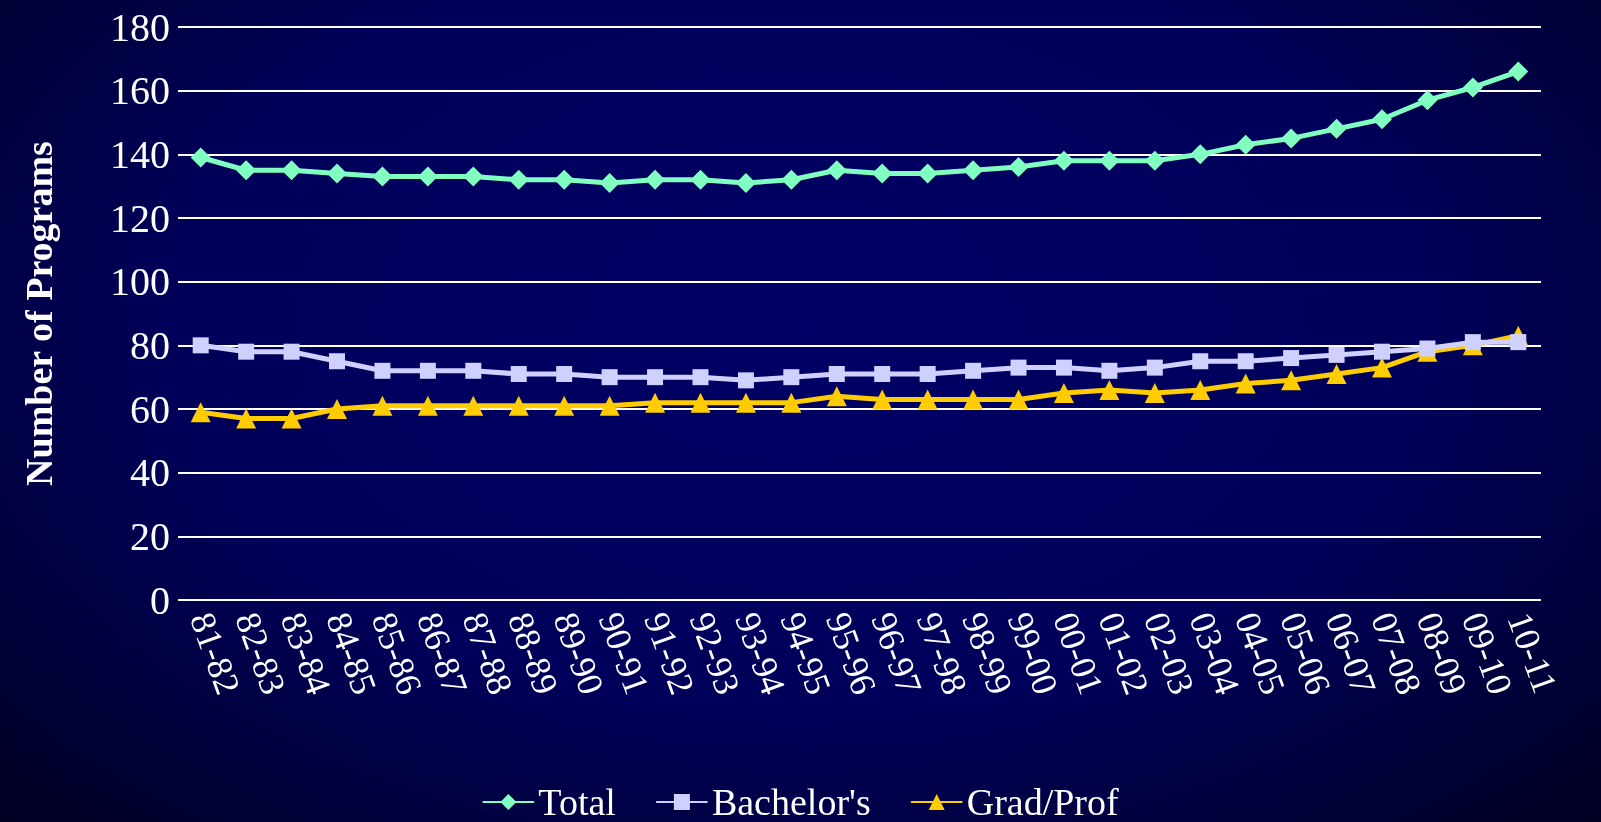 This screenshot has height=822, width=1601. I want to click on y-tick-label: 140, so click(140, 154).